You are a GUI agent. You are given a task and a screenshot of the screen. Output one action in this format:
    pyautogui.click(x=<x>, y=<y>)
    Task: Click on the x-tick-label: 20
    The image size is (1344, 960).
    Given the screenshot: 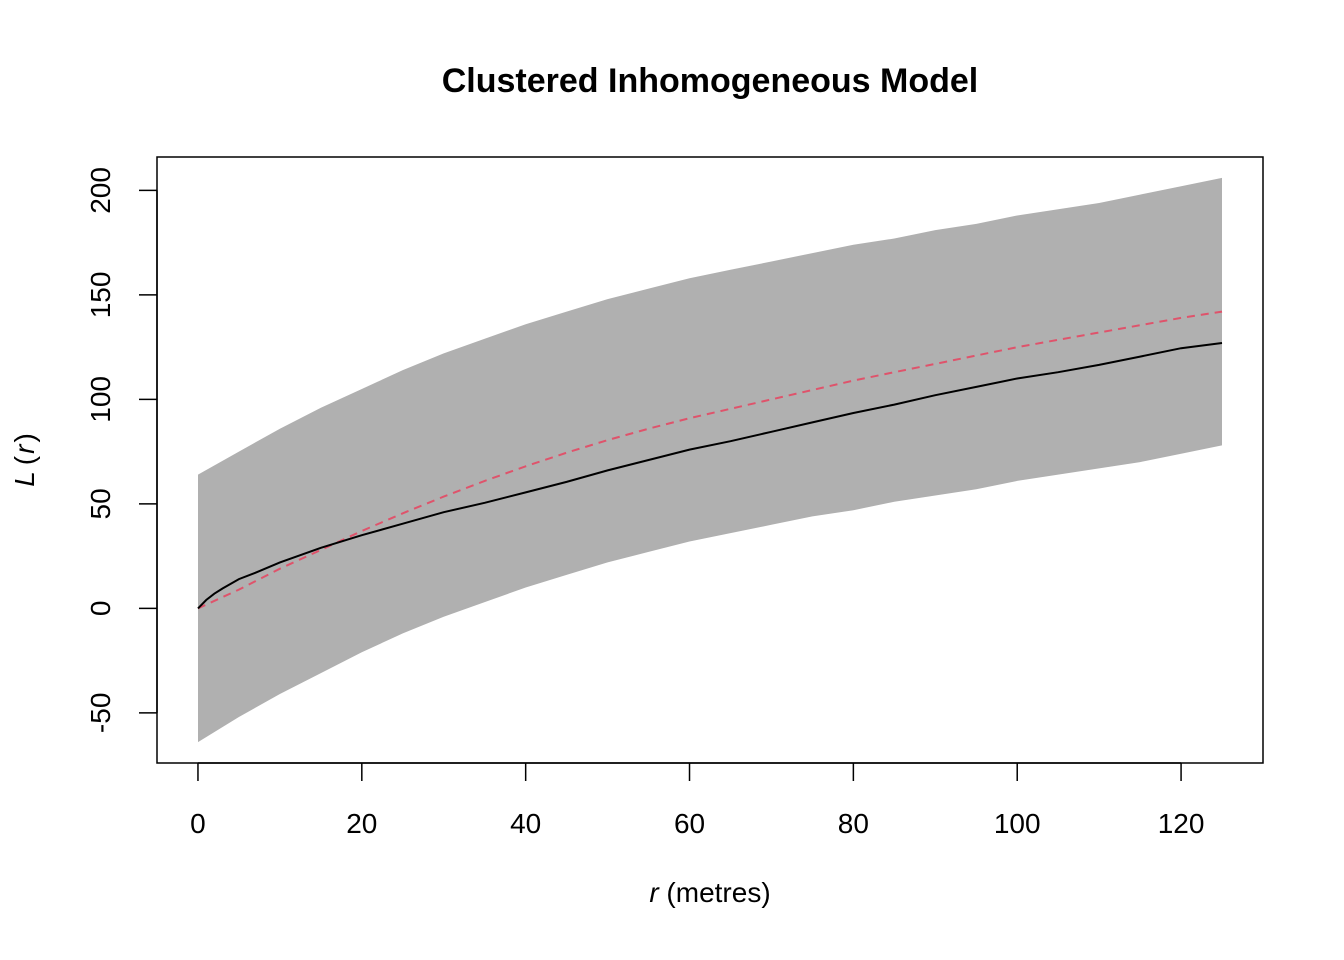 What is the action you would take?
    pyautogui.click(x=361, y=823)
    